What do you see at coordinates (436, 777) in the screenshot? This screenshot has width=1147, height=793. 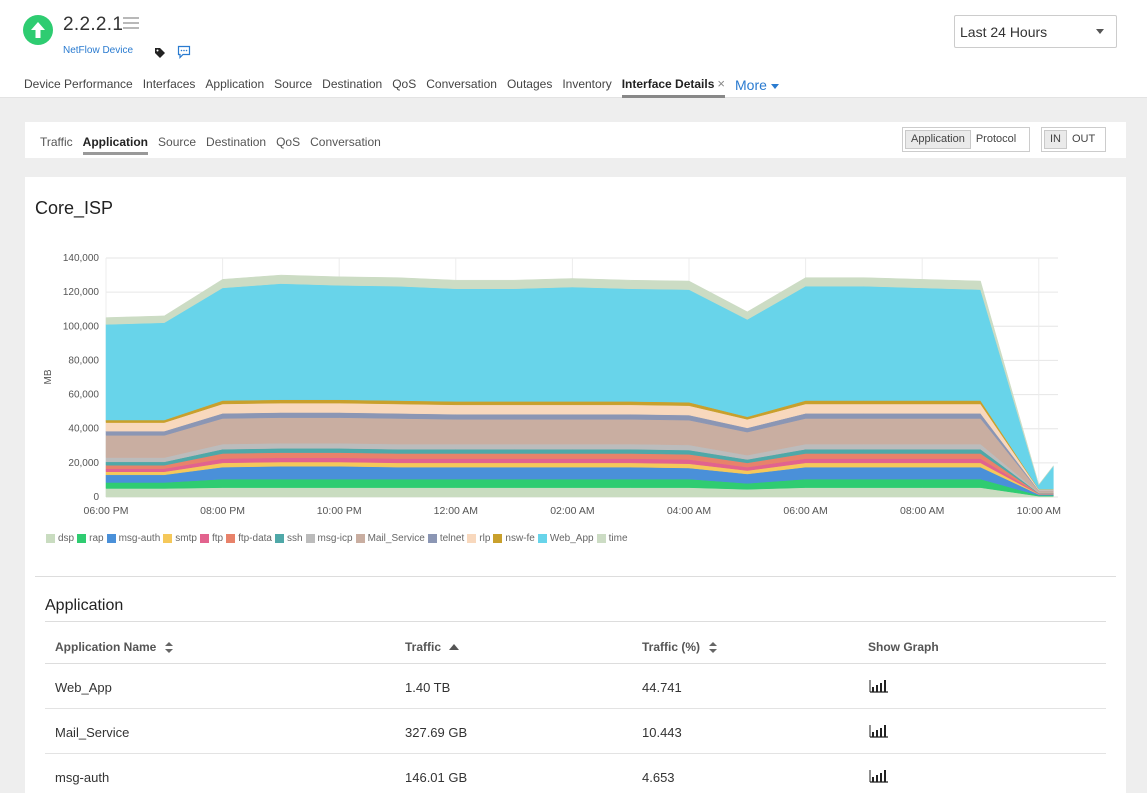 I see `traffic-cell: 146.01 GB` at bounding box center [436, 777].